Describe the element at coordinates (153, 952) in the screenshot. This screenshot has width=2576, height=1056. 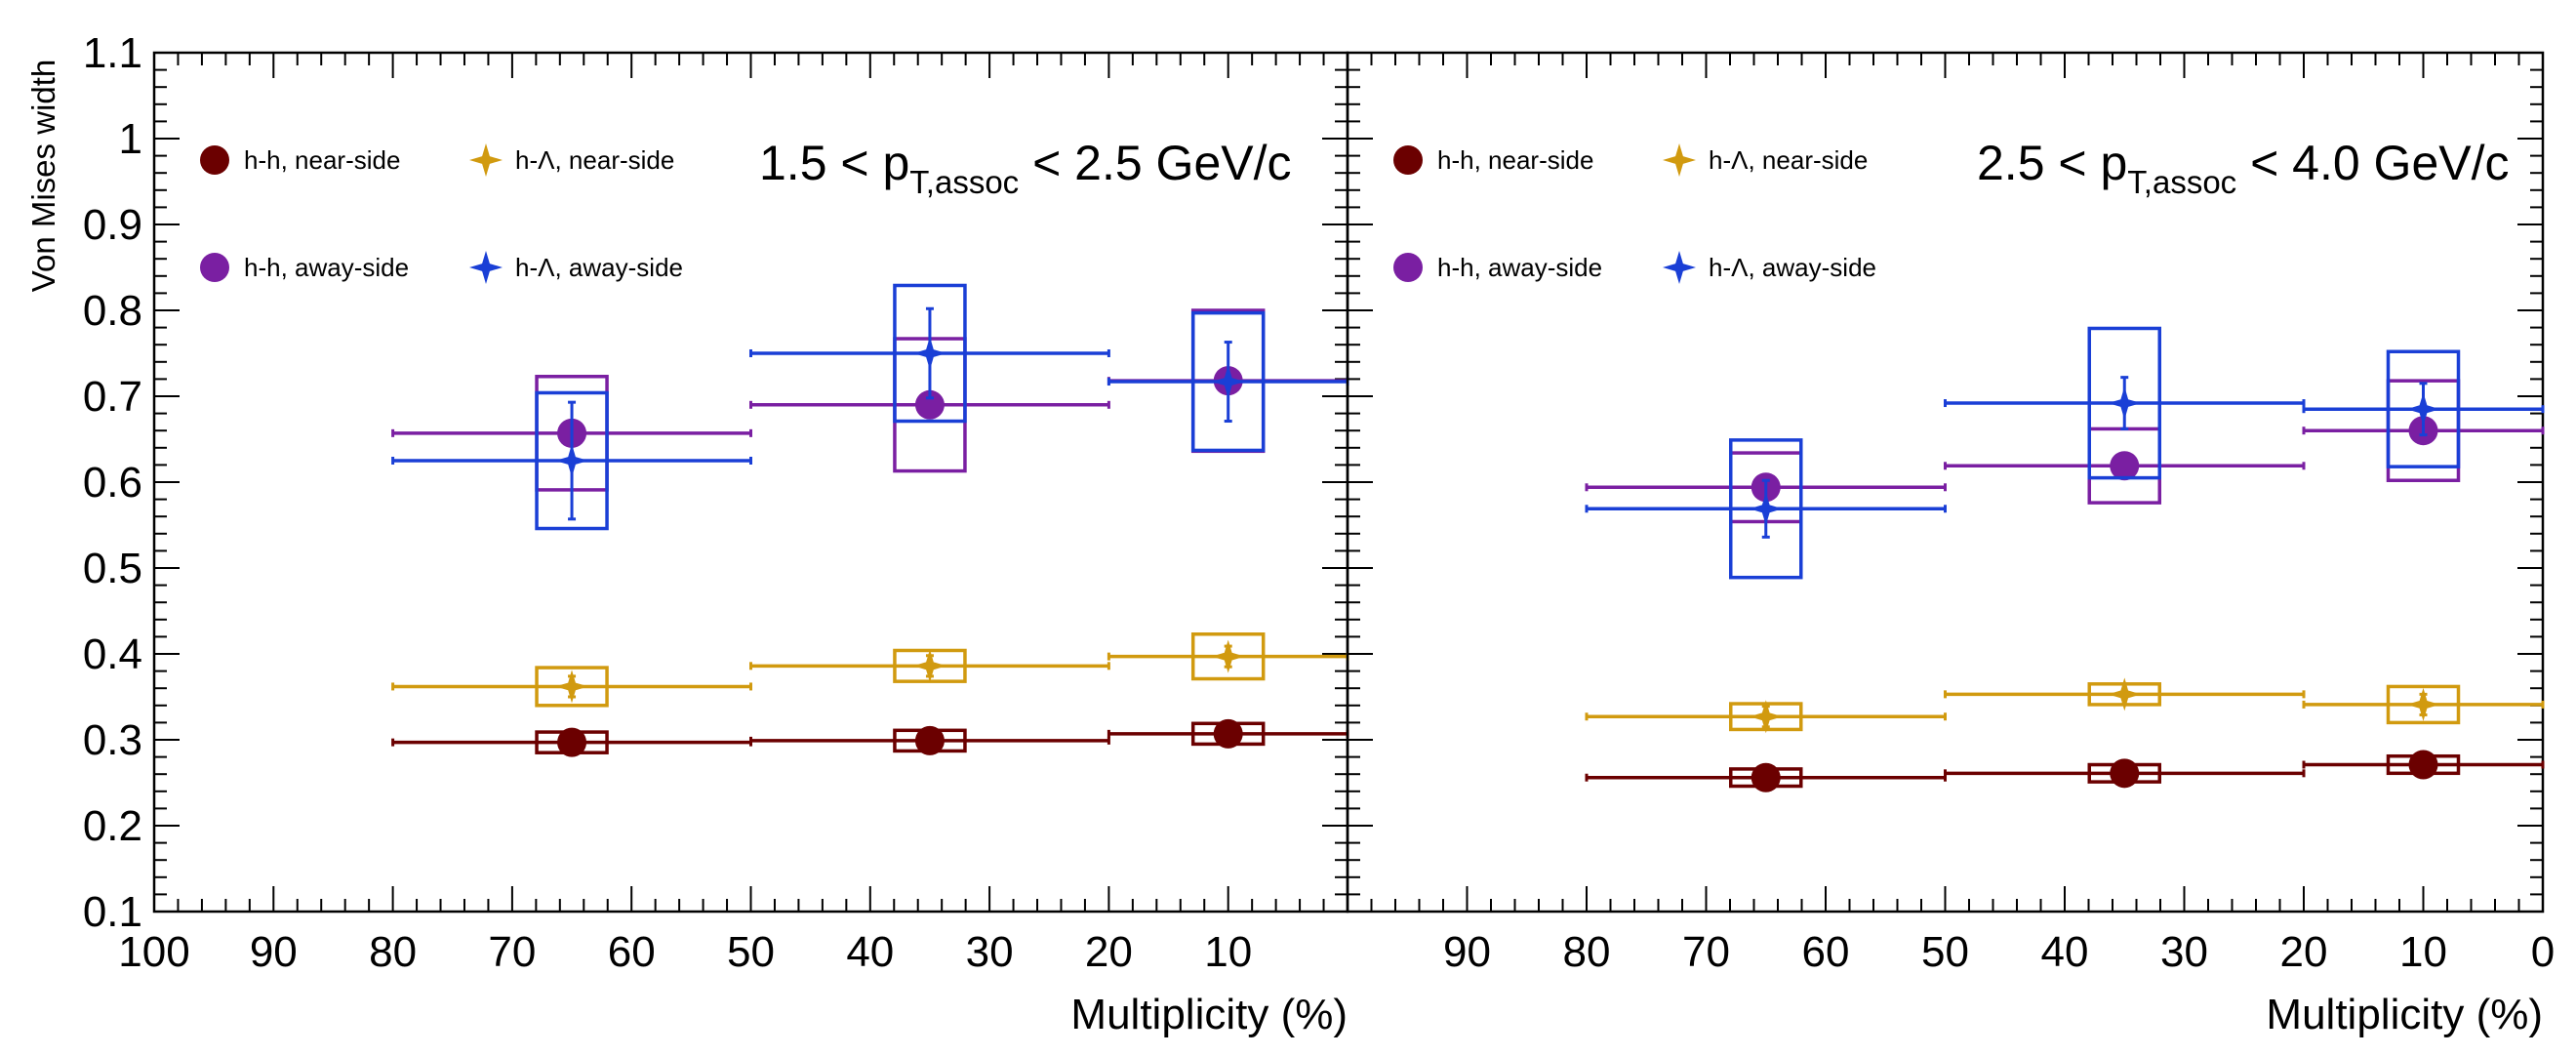
I see `x-tick-label: 100` at that location.